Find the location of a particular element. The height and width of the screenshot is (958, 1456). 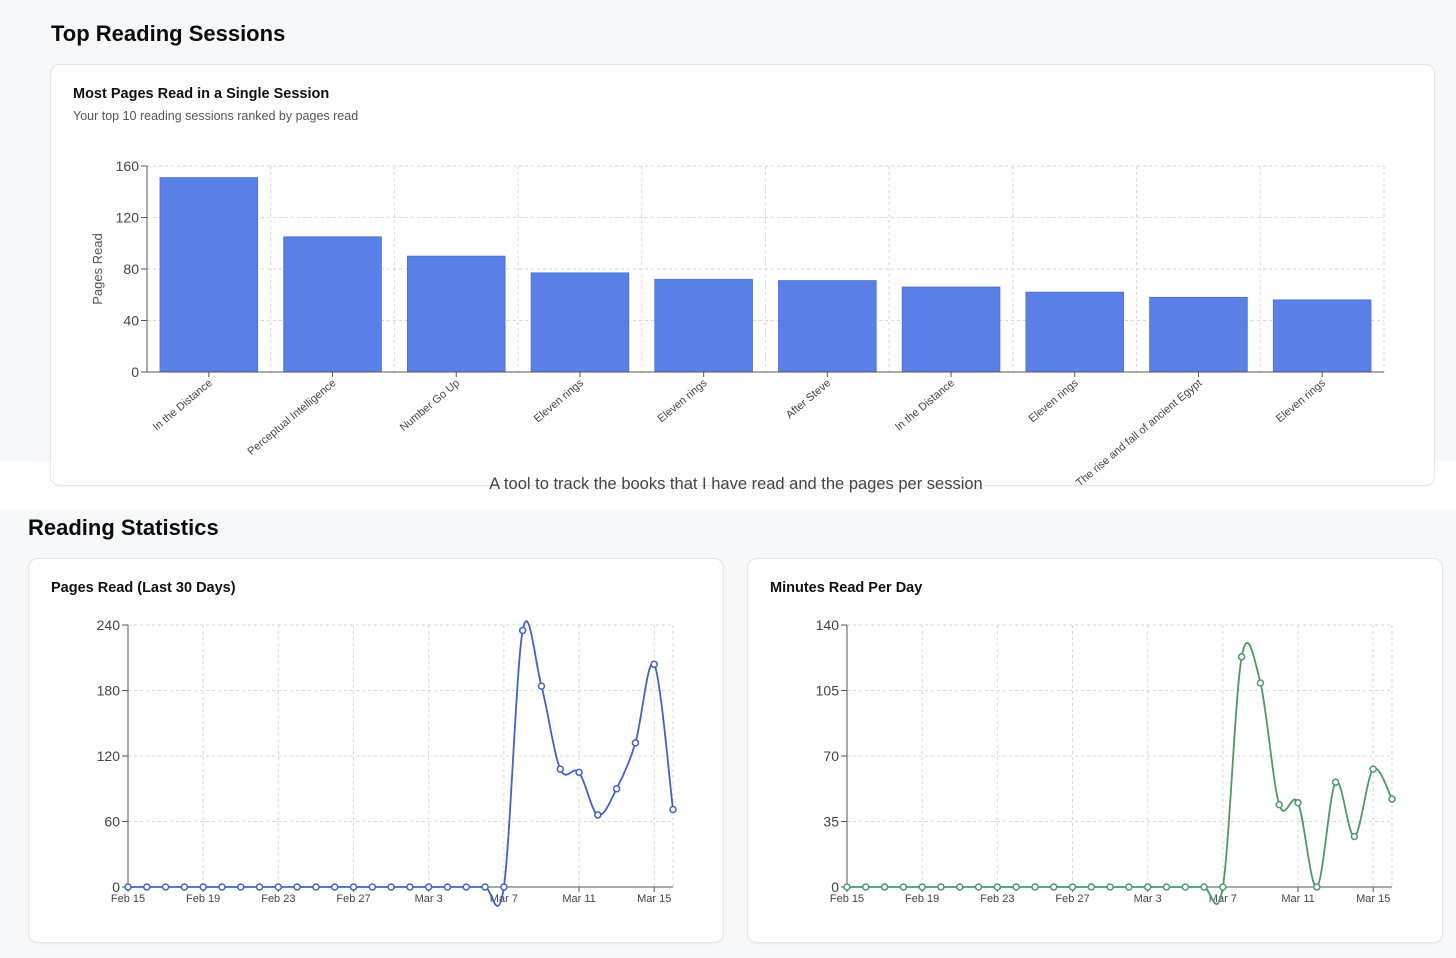

category-label: After Steve is located at coordinates (808, 399).